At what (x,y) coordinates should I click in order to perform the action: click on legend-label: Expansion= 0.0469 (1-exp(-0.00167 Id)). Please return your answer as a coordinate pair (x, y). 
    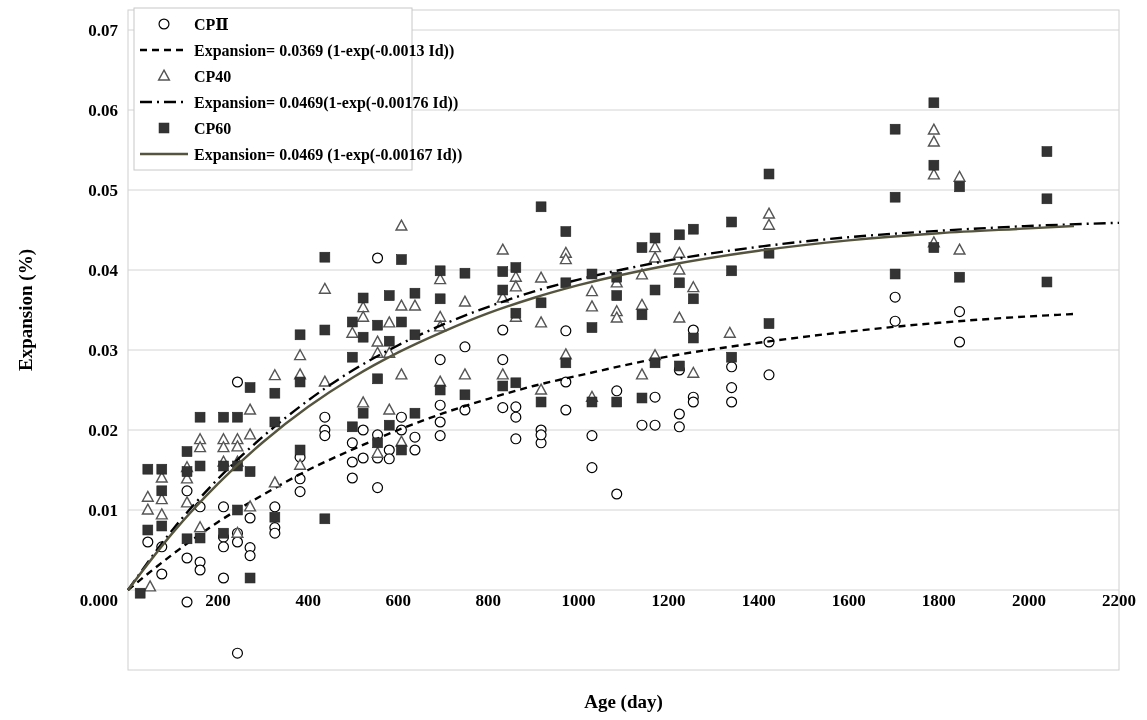
    Looking at the image, I should click on (328, 155).